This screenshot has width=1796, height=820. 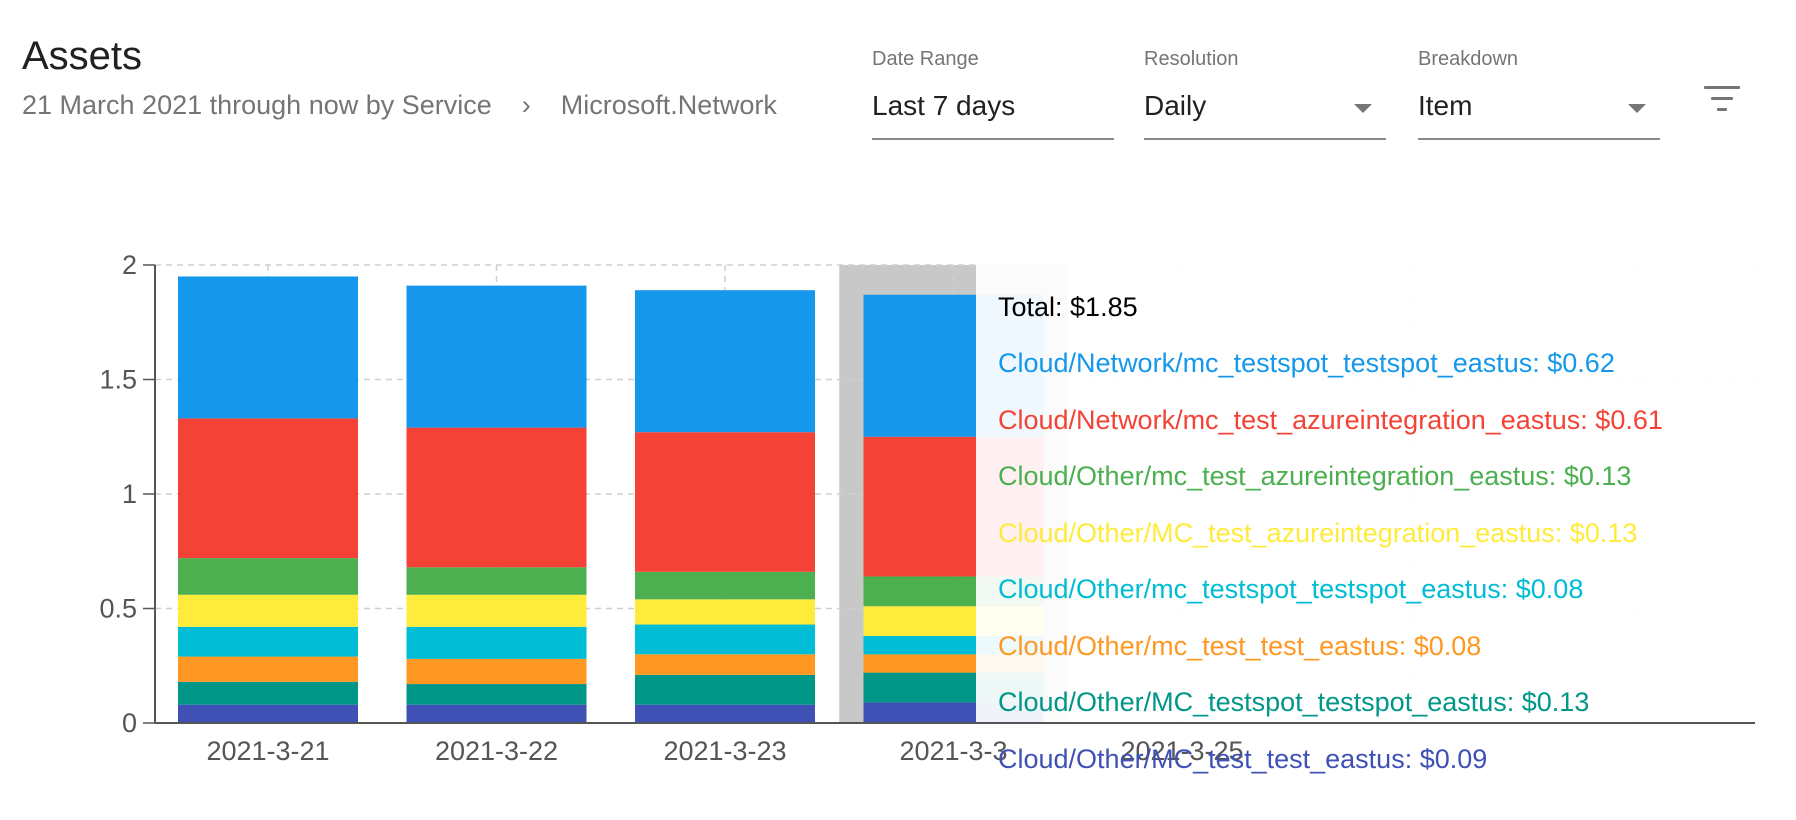 I want to click on y-tick-label: 1.5, so click(x=118, y=380).